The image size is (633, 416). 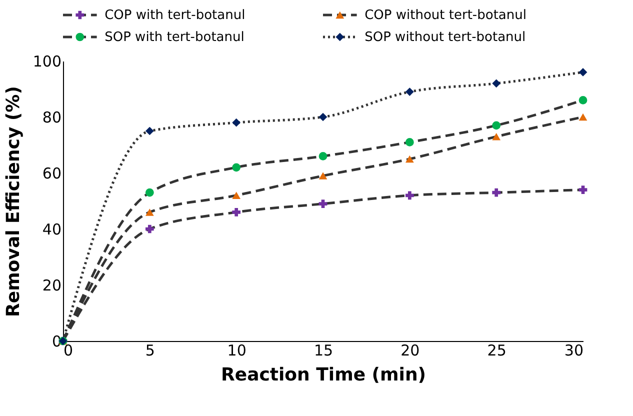 I want to click on x-axis-title: Reaction Time (min), so click(x=323, y=375).